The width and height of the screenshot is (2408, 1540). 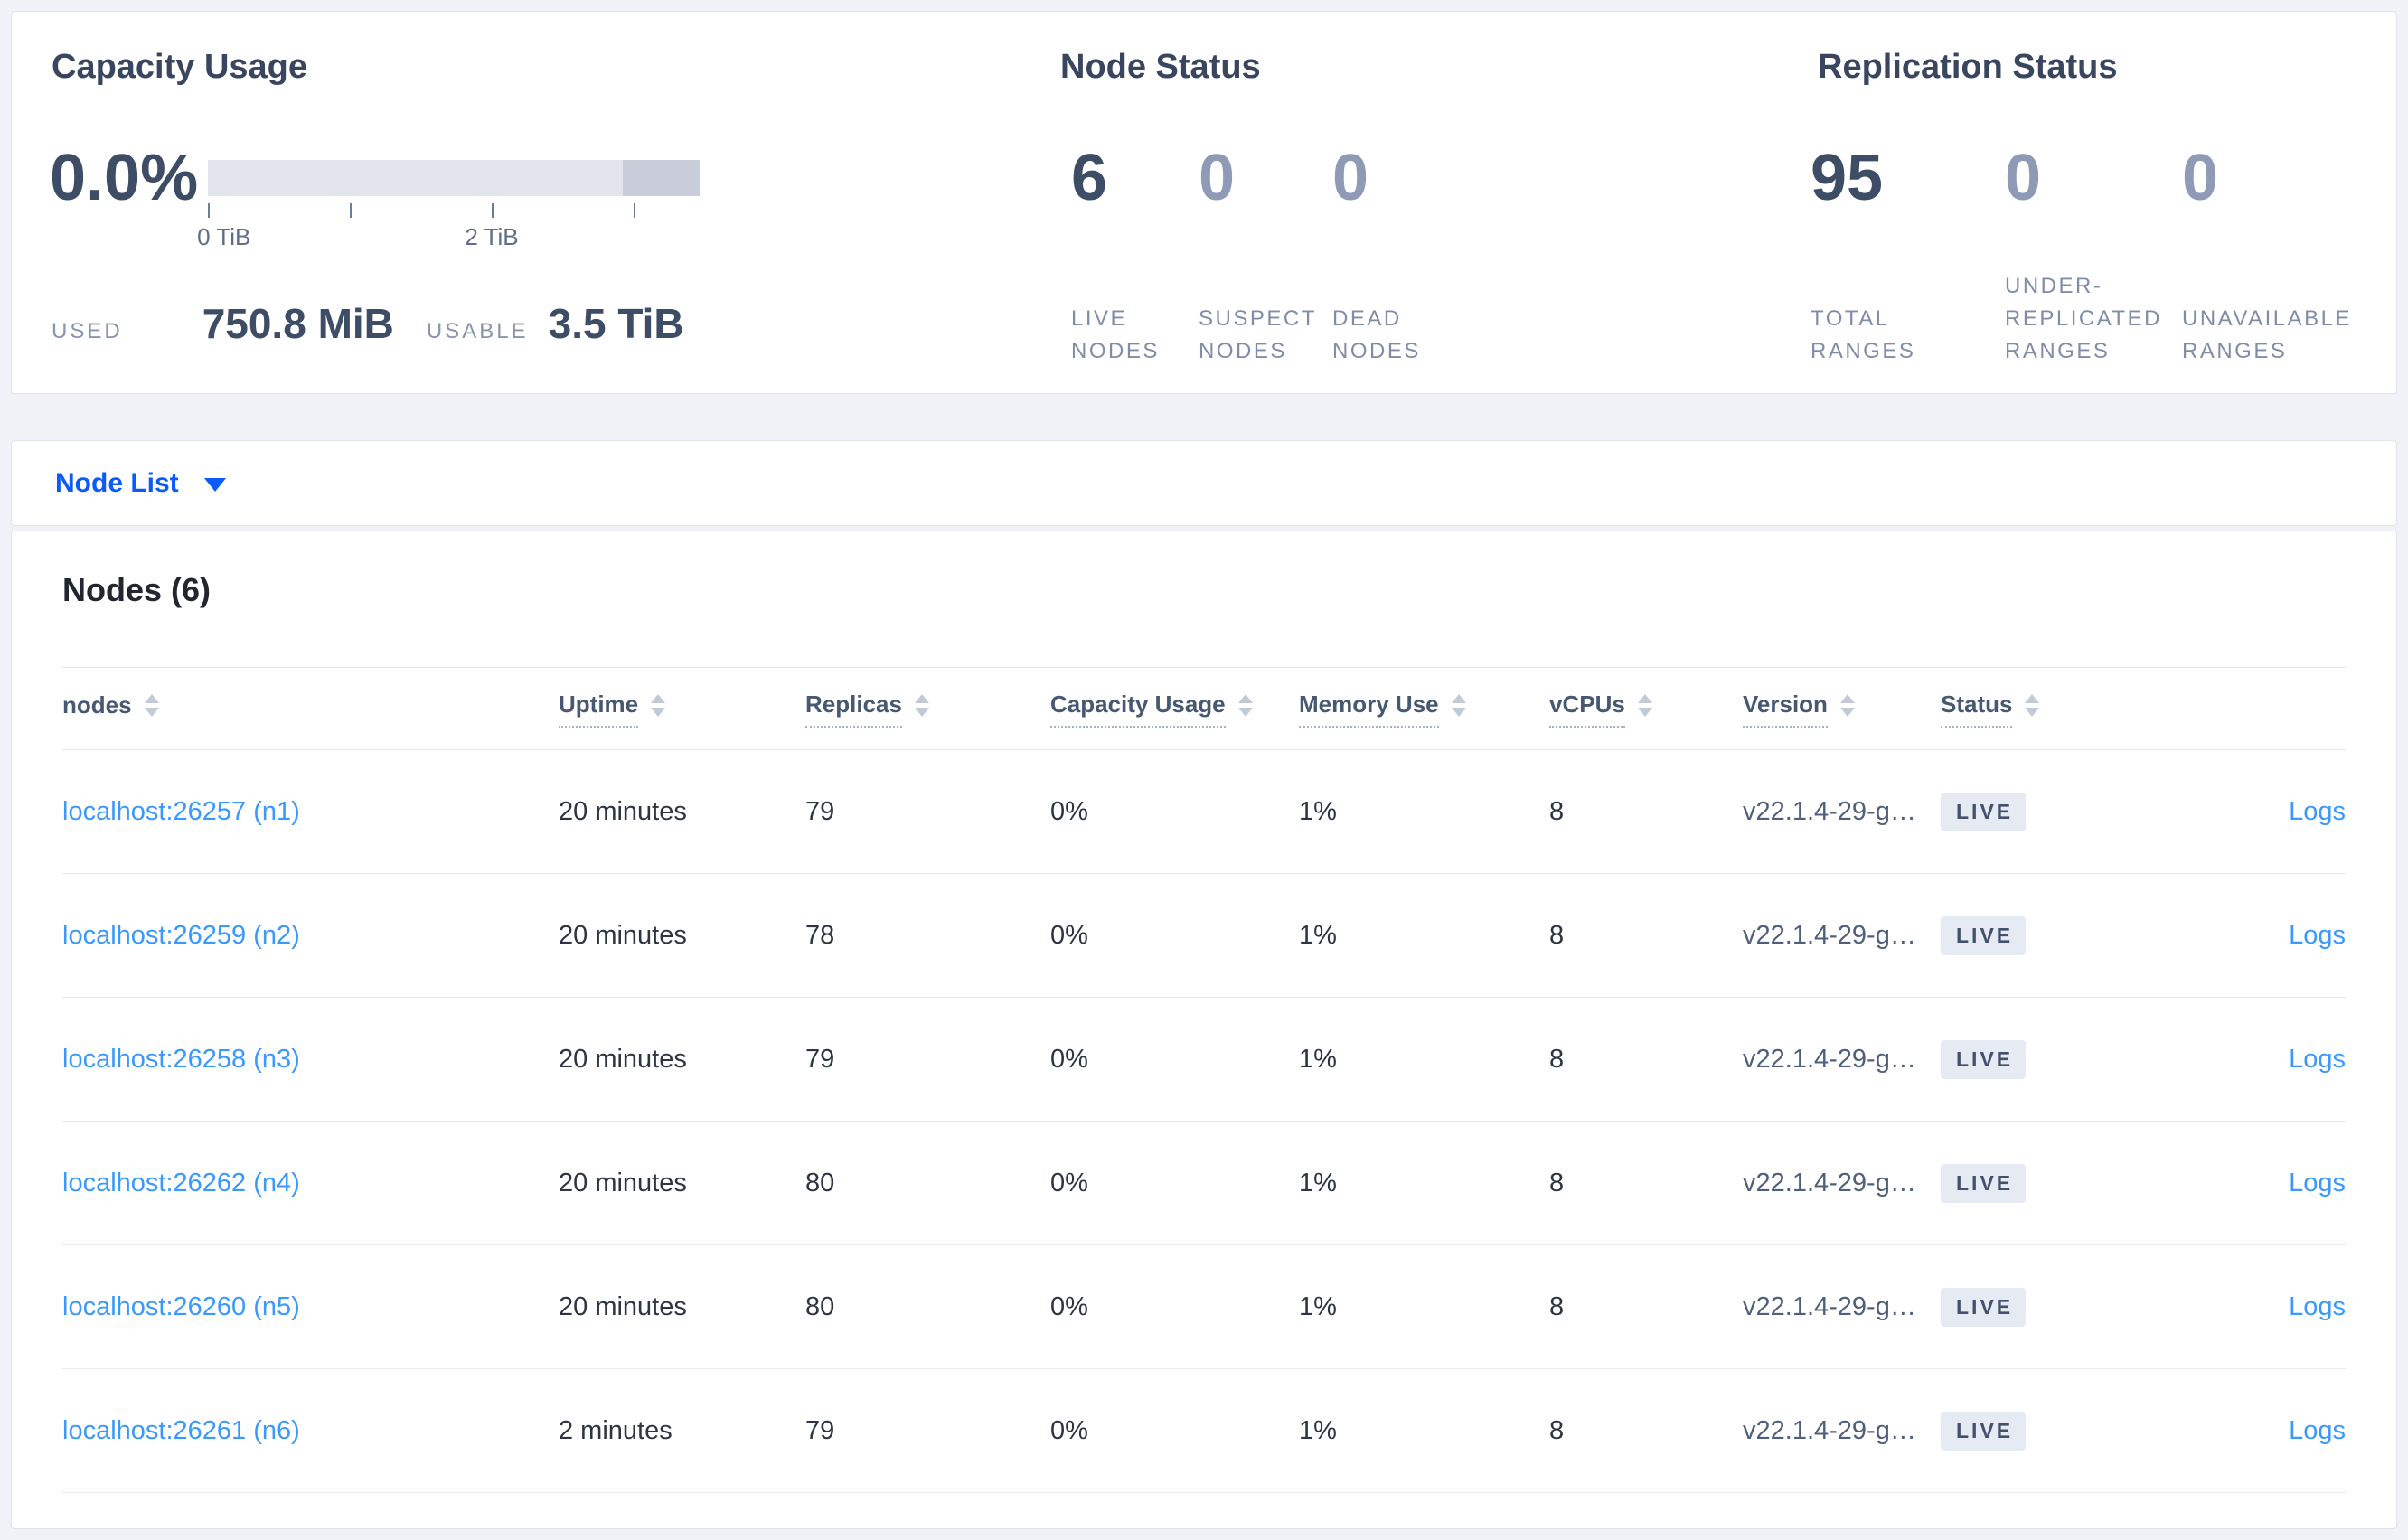 What do you see at coordinates (298, 323) in the screenshot?
I see `used-value: 750.8 MiB` at bounding box center [298, 323].